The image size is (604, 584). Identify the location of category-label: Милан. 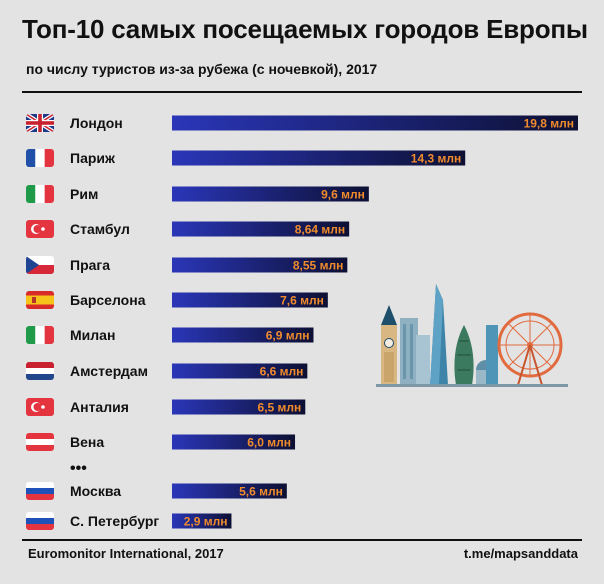
(92, 335).